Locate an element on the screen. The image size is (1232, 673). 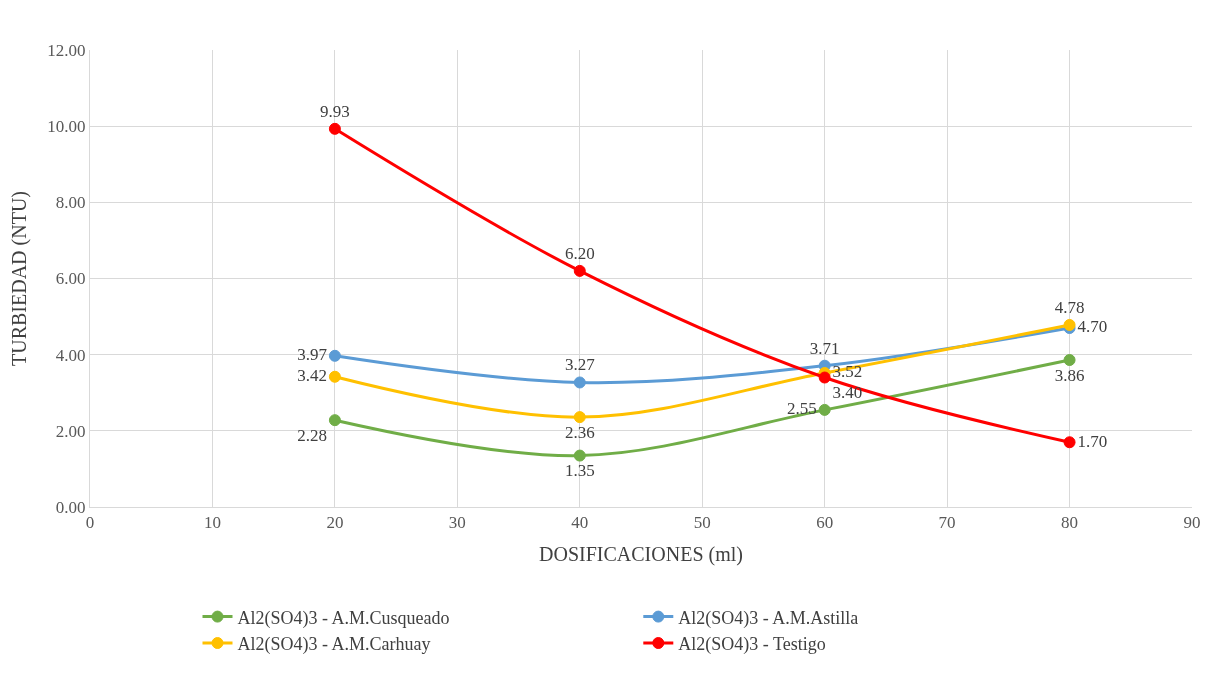
x-tick-label: 20 is located at coordinates (335, 523).